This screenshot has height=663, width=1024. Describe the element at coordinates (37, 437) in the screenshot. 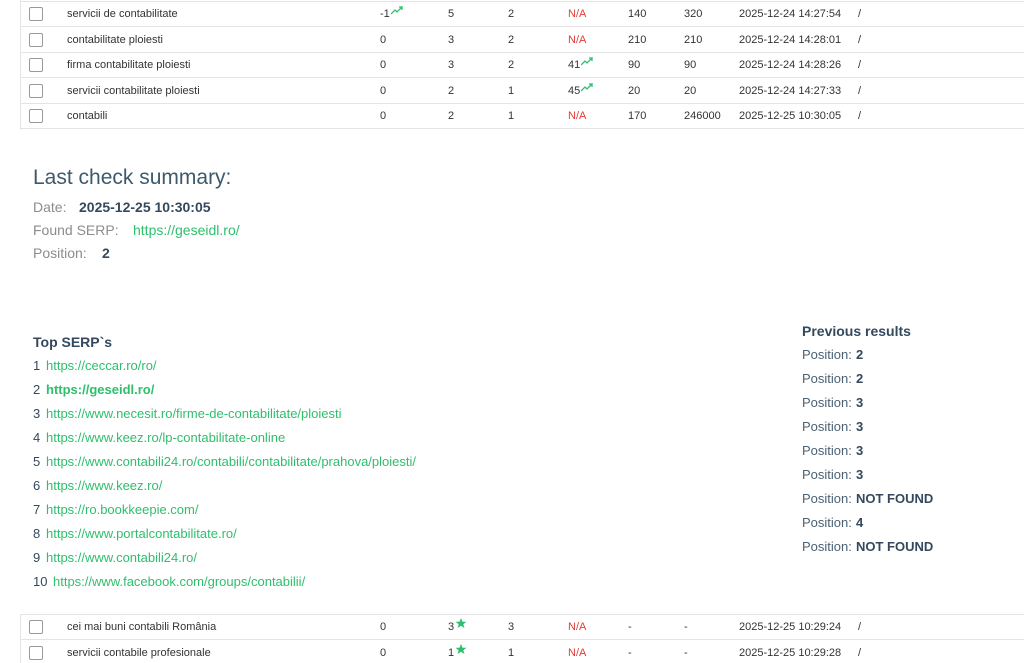

I see `serp-rank: 4` at that location.